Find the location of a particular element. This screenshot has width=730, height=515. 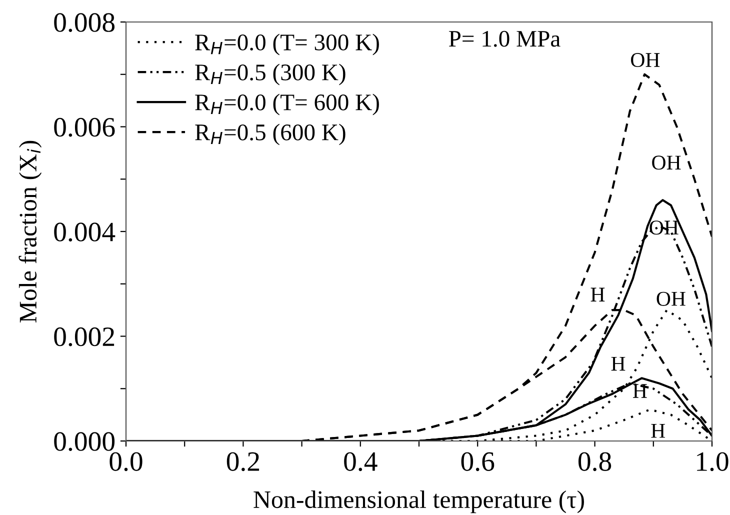

annotation: P= 1.0 MPa is located at coordinates (504, 38).